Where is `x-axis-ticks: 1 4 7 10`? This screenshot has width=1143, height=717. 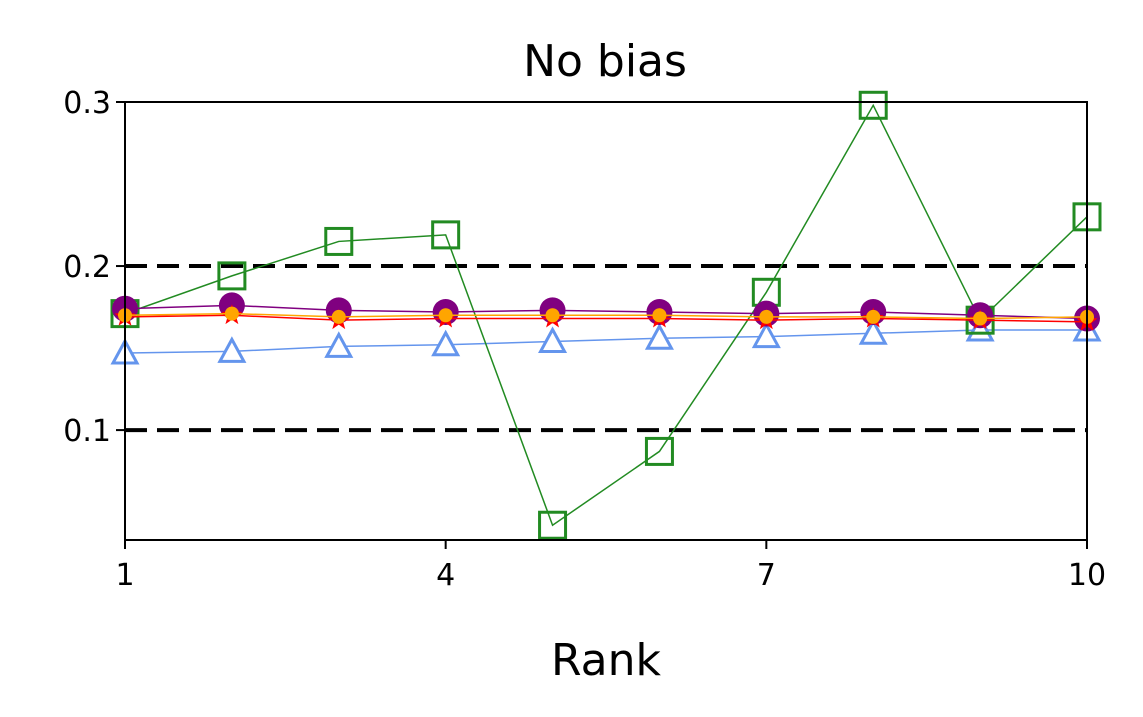
x-axis-ticks: 1 4 7 10 is located at coordinates (610, 566).